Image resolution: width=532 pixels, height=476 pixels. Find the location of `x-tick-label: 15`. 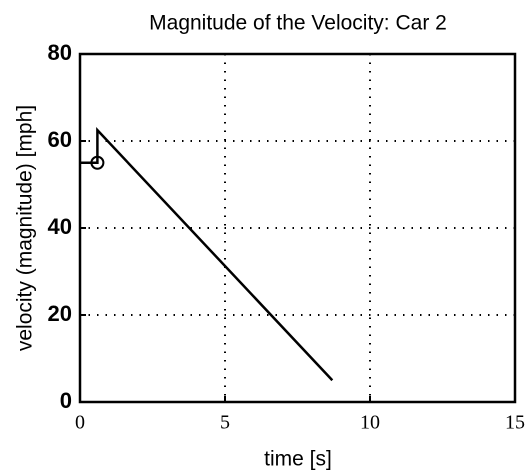

x-tick-label: 15 is located at coordinates (515, 423).